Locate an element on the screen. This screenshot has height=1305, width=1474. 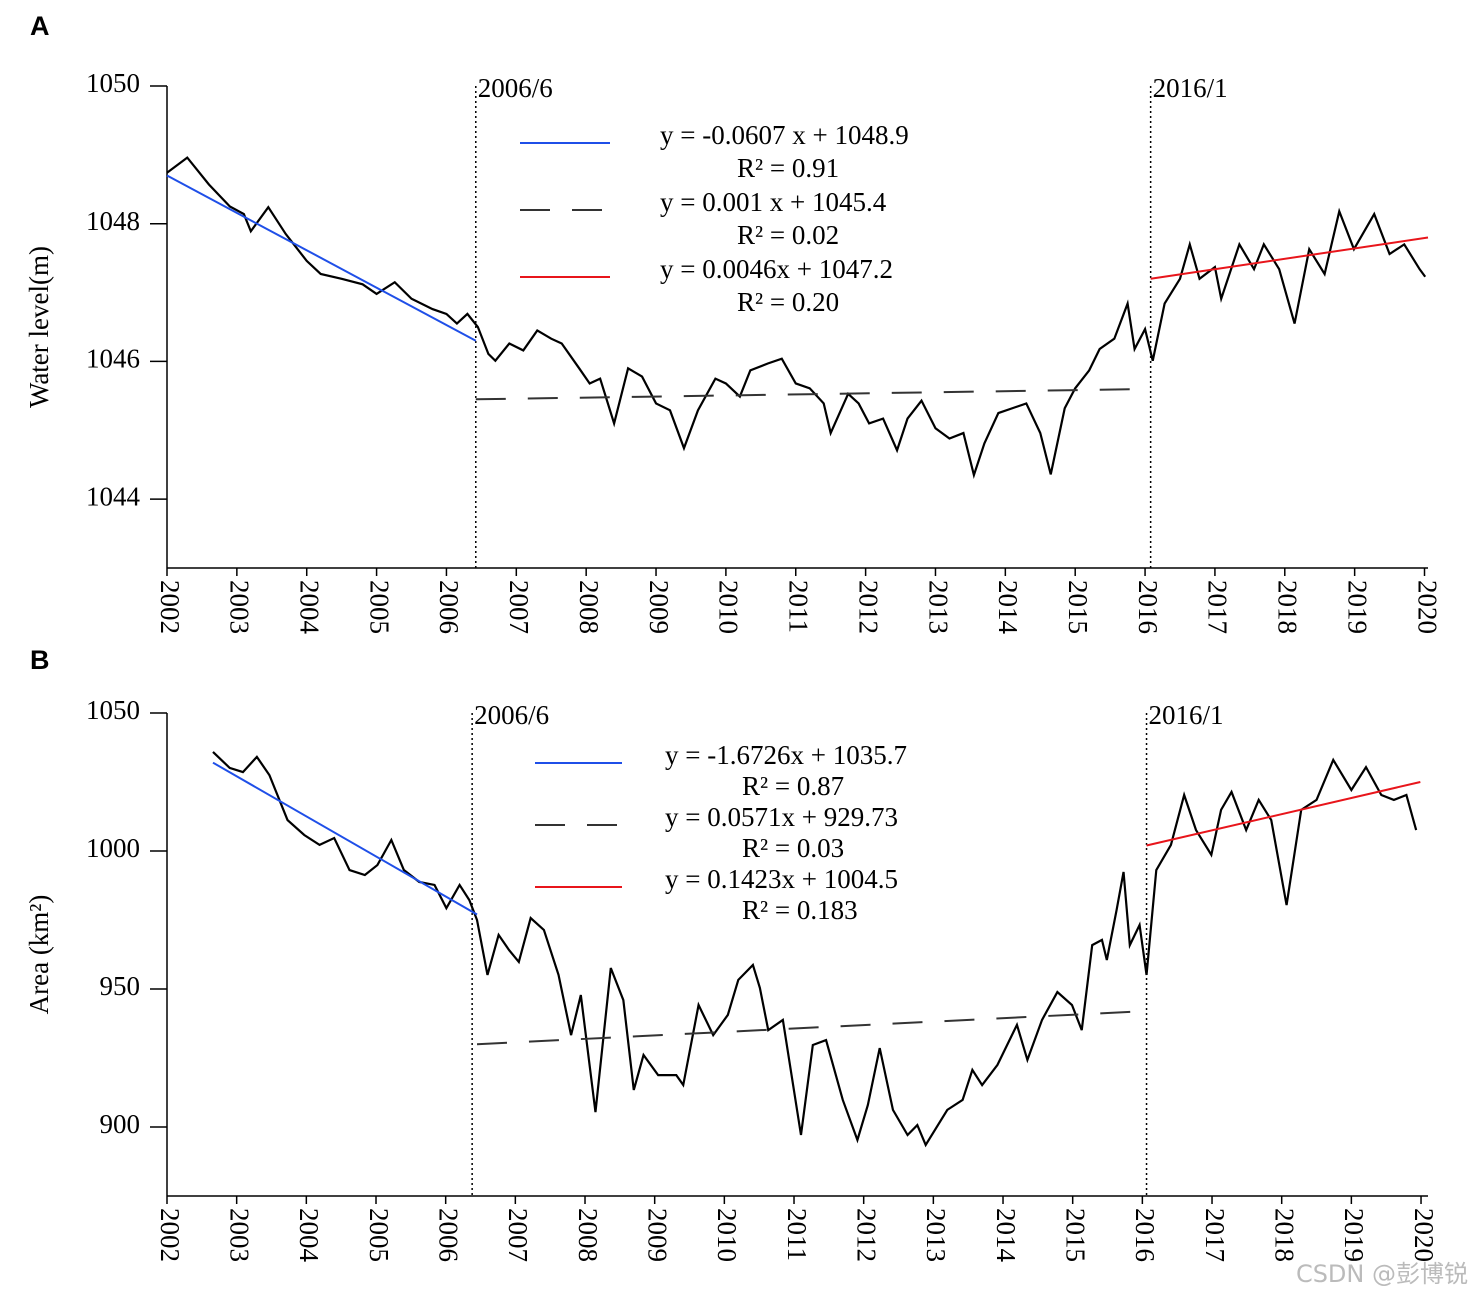
y-tick-label: 1000 is located at coordinates (113, 848).